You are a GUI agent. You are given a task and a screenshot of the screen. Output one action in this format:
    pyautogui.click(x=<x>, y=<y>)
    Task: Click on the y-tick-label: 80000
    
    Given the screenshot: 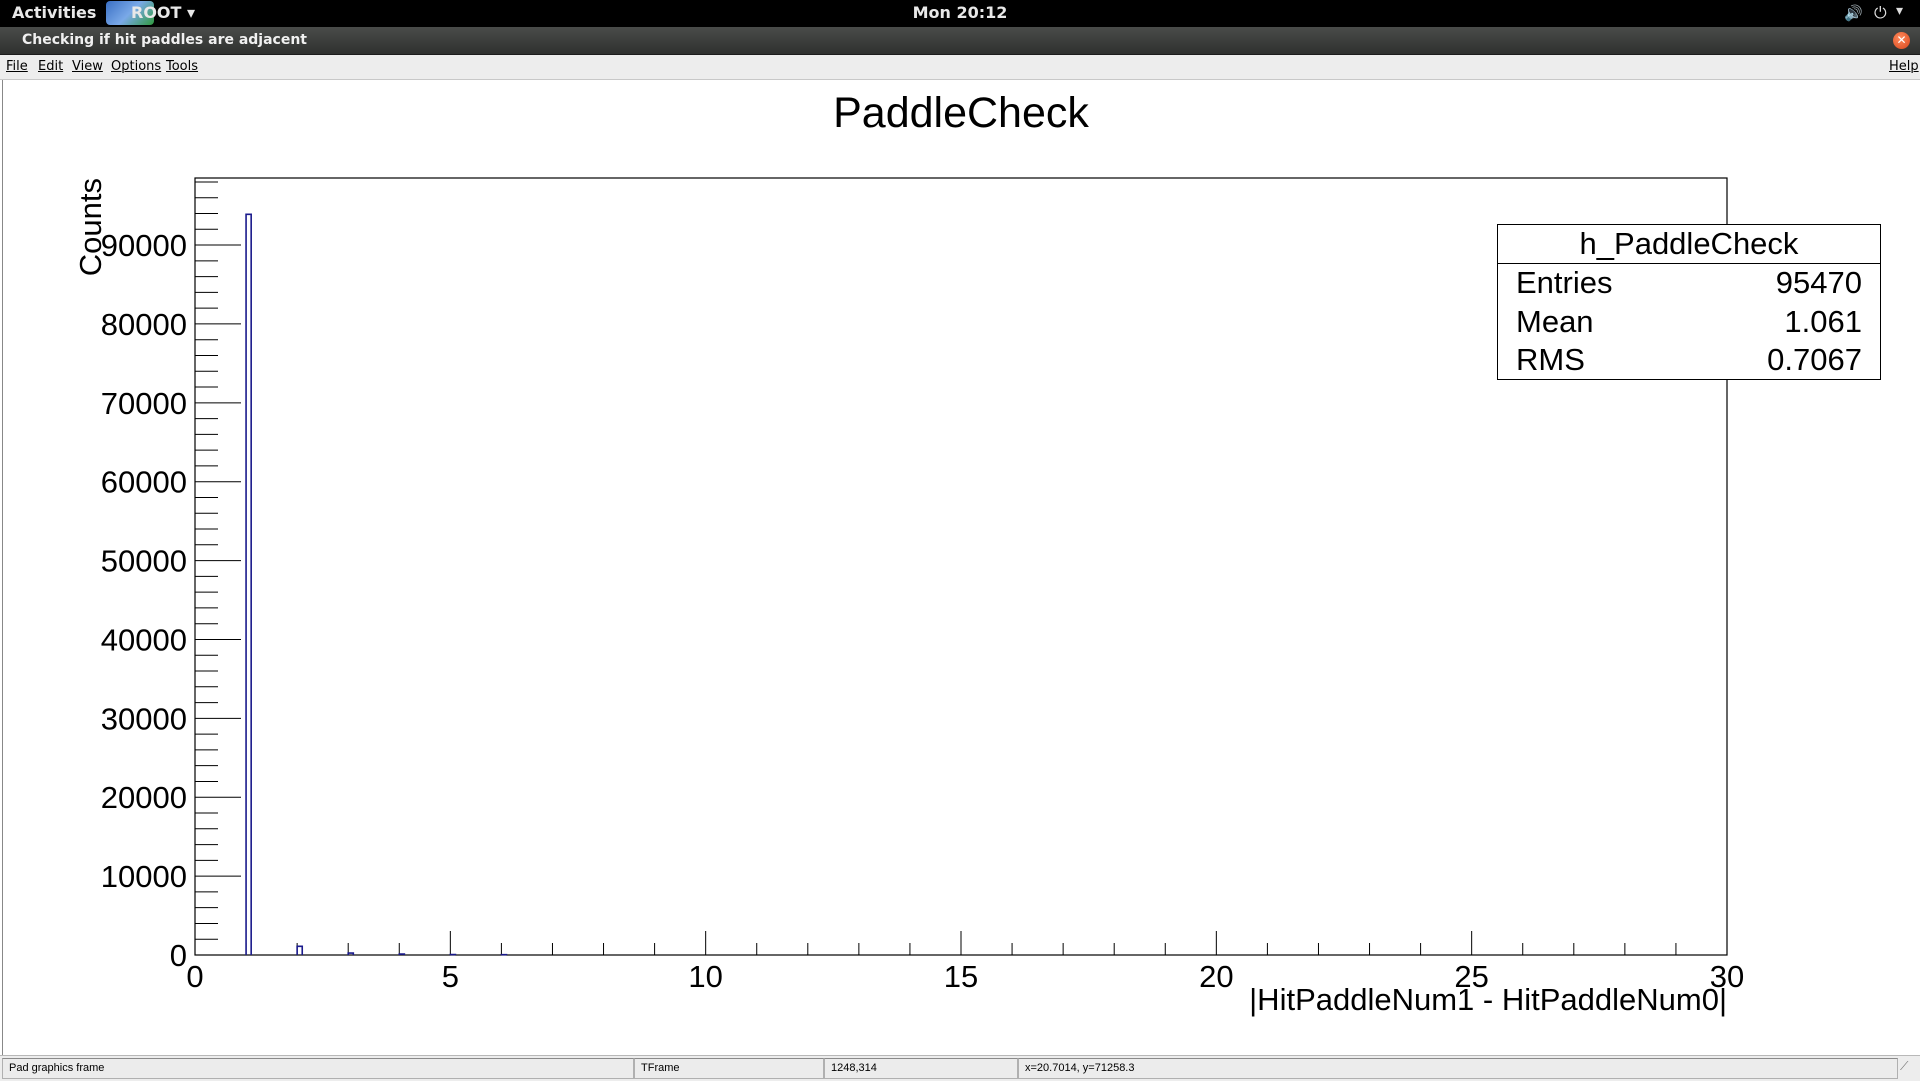 What is the action you would take?
    pyautogui.click(x=144, y=324)
    